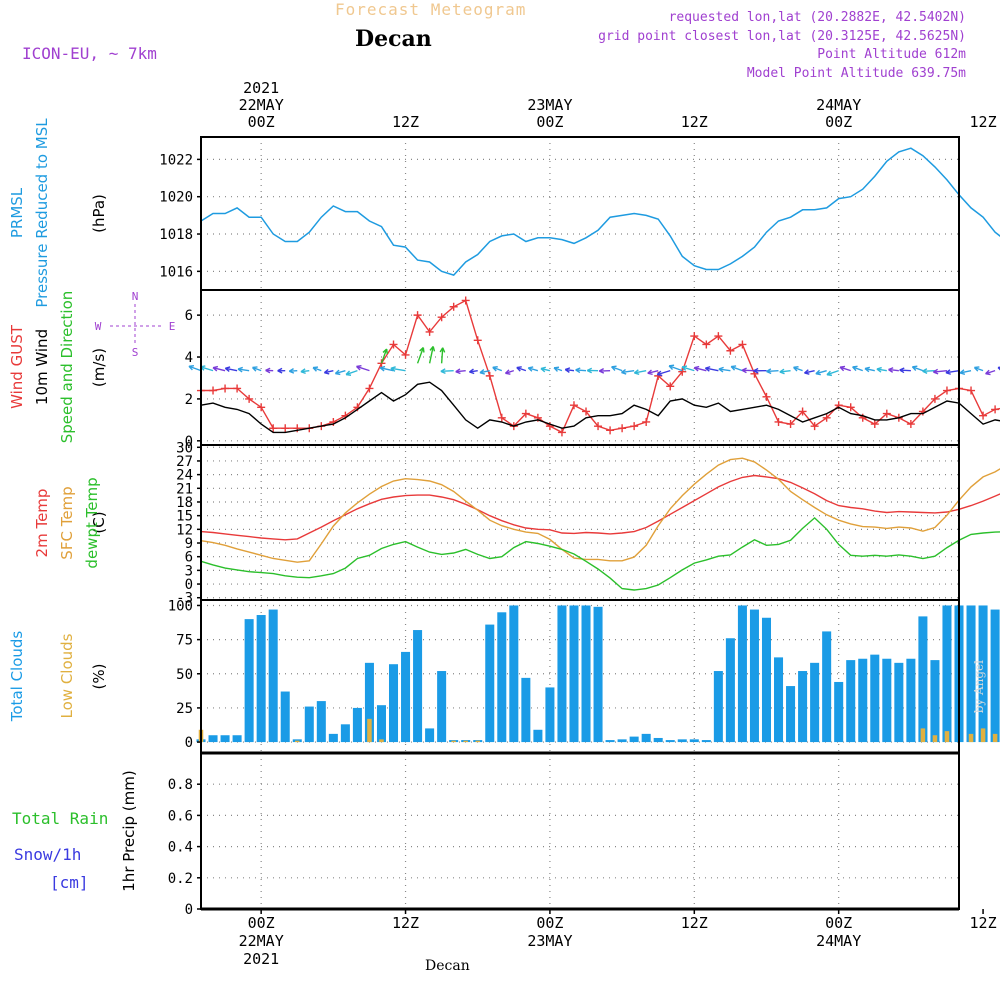  Describe the element at coordinates (184, 448) in the screenshot. I see `y-tick-label: 30` at that location.